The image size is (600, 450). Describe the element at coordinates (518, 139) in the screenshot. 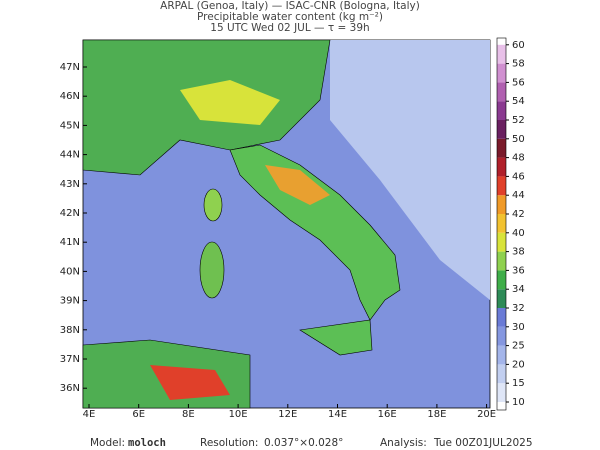

I see `colorbar-label: 50` at that location.